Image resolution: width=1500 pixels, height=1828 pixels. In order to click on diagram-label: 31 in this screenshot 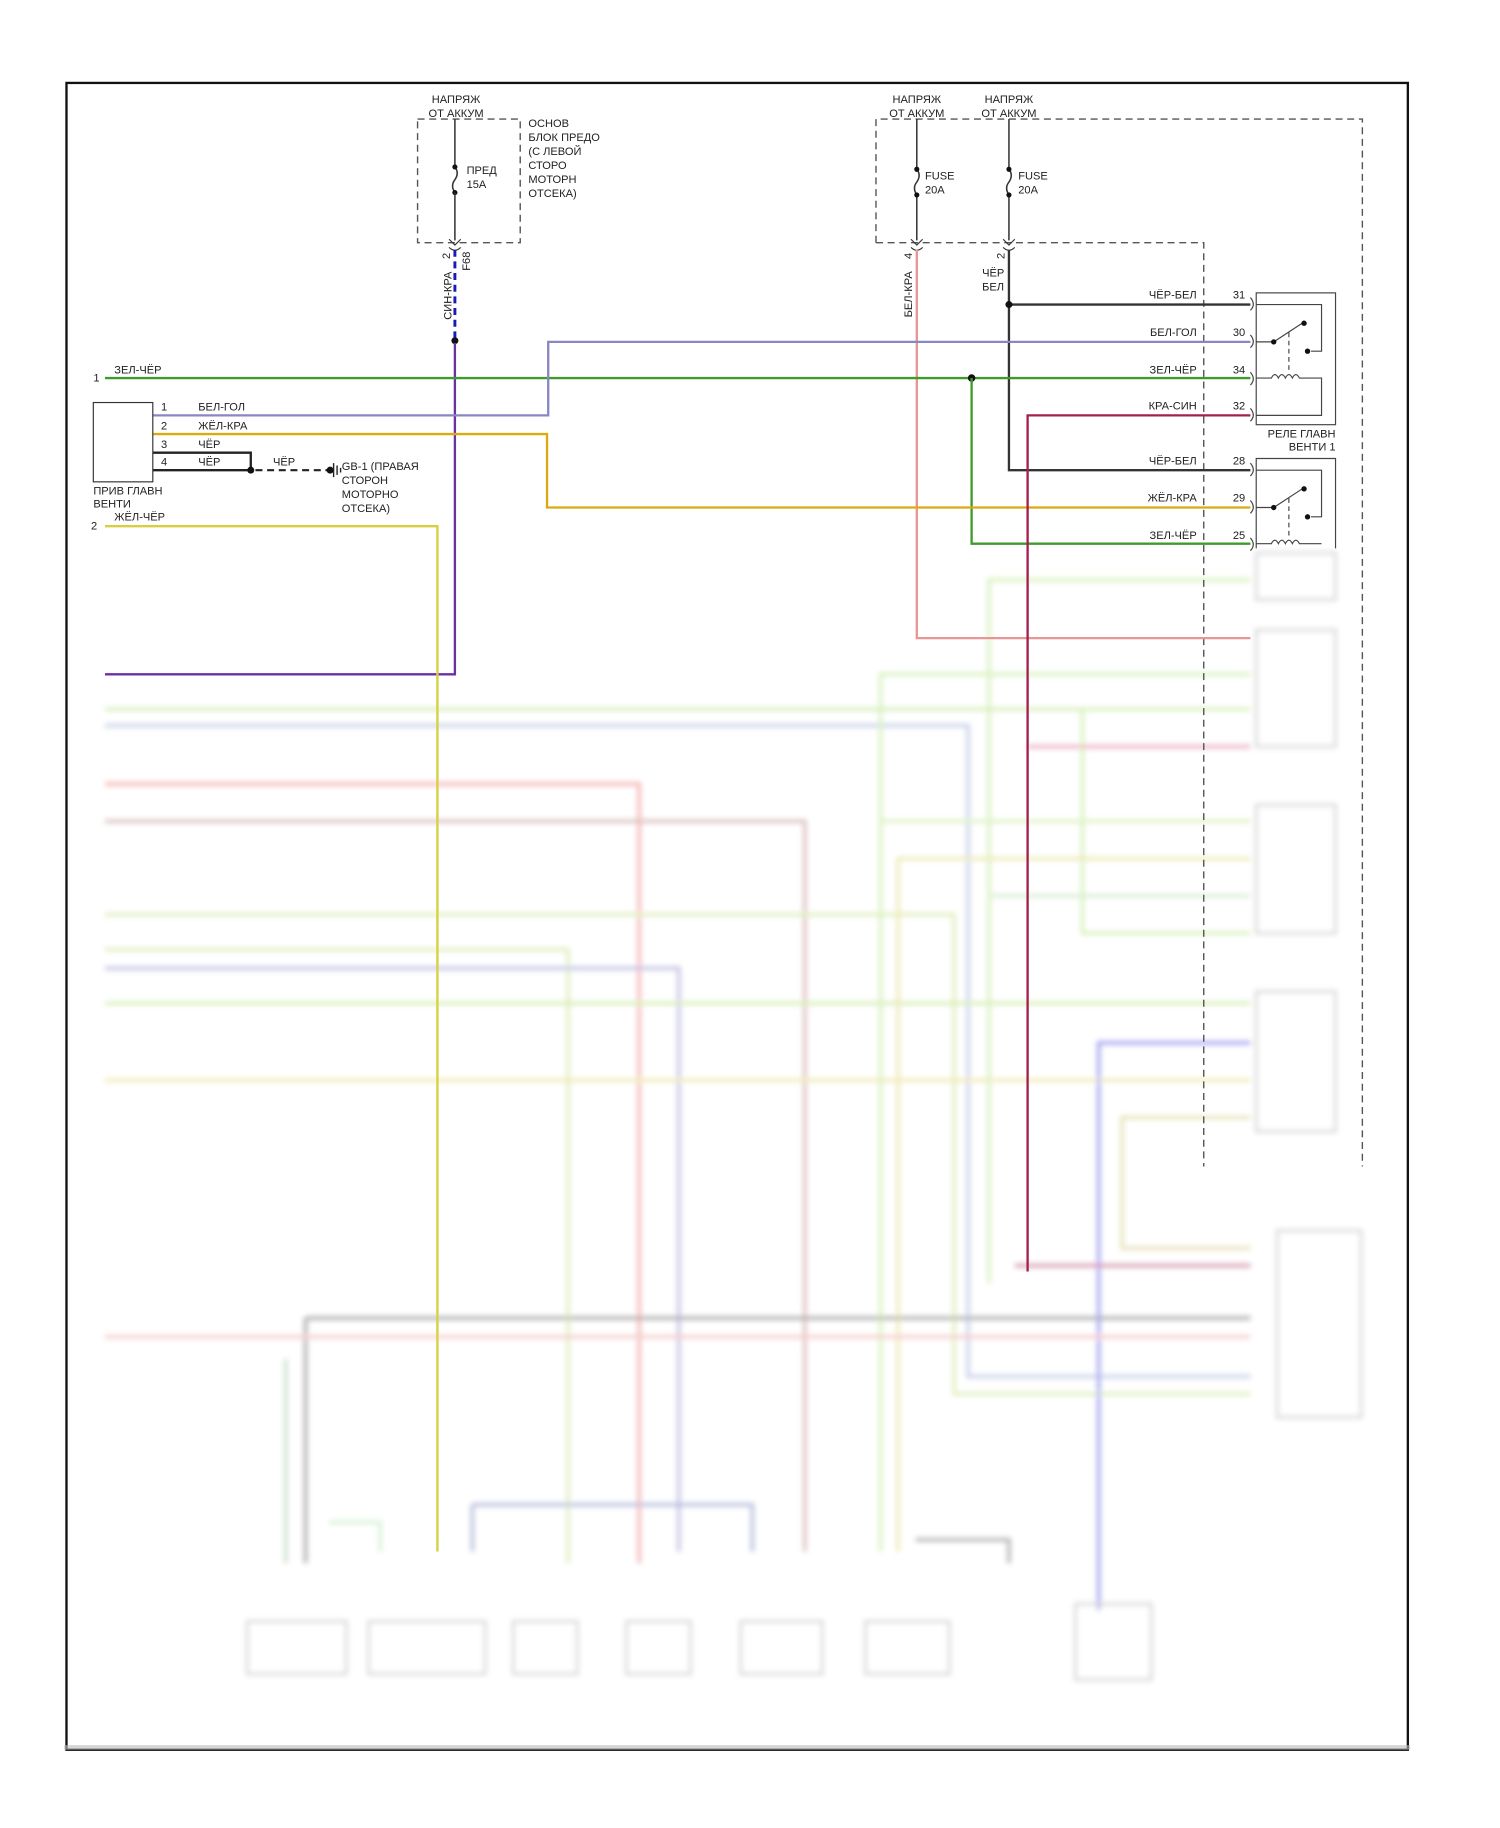, I will do `click(1239, 296)`.